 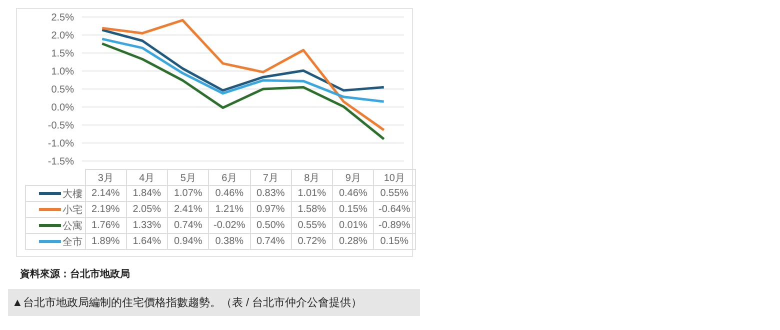 What do you see at coordinates (311, 242) in the screenshot?
I see `data-label: 0.72%` at bounding box center [311, 242].